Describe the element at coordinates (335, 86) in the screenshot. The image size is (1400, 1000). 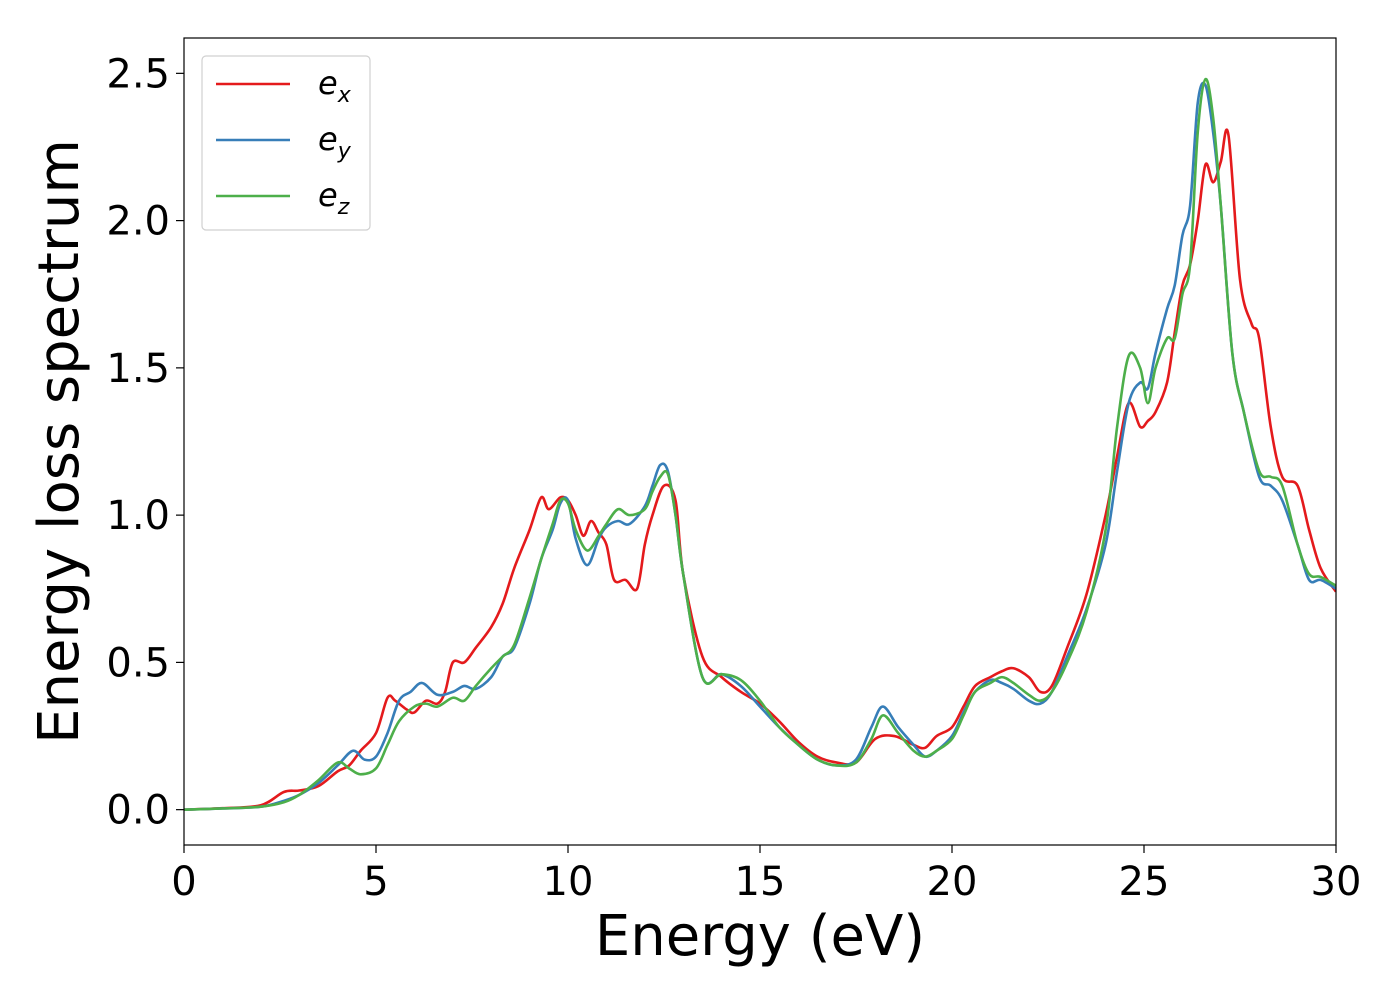
I see `legend-label-x: ex` at that location.